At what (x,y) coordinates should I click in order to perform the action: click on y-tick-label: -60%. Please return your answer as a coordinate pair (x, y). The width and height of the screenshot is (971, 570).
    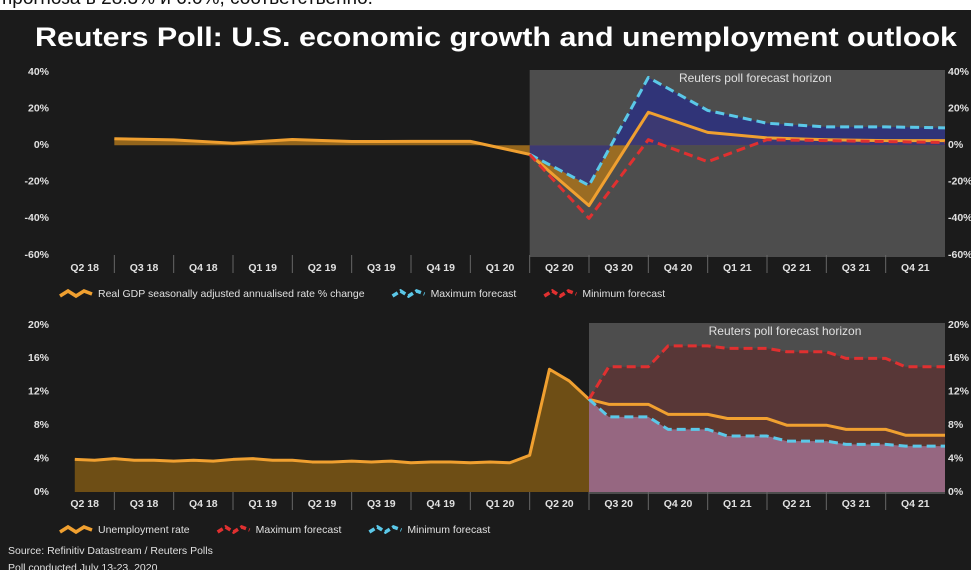
    Looking at the image, I should click on (36, 255).